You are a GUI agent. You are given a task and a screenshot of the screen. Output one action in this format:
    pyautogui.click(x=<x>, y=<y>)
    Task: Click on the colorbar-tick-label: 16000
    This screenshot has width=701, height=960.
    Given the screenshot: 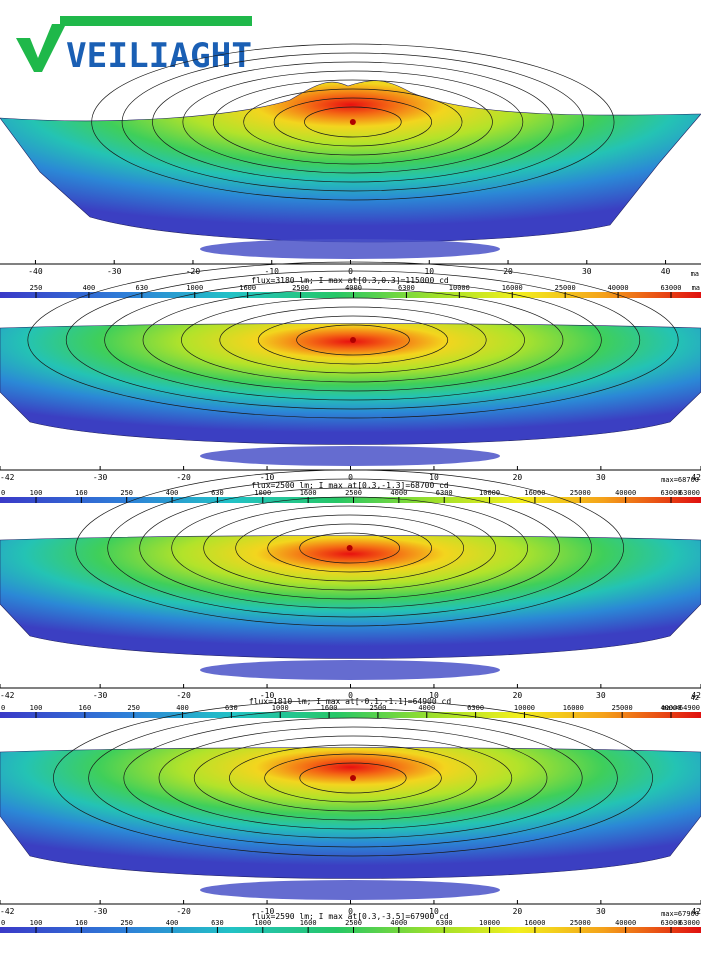 What is the action you would take?
    pyautogui.click(x=534, y=493)
    